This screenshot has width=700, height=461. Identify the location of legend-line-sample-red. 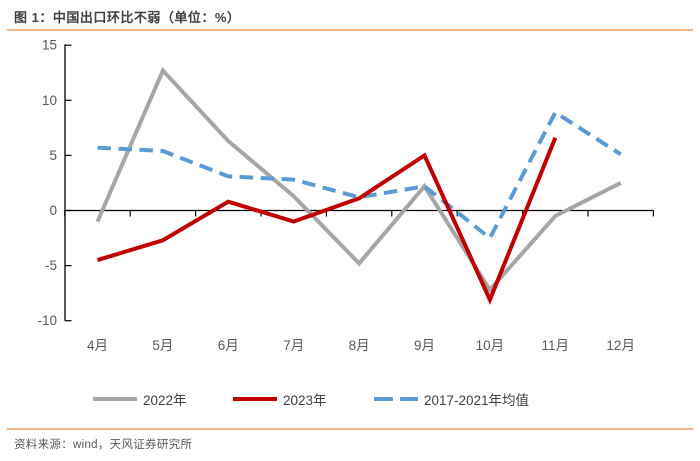
(255, 399).